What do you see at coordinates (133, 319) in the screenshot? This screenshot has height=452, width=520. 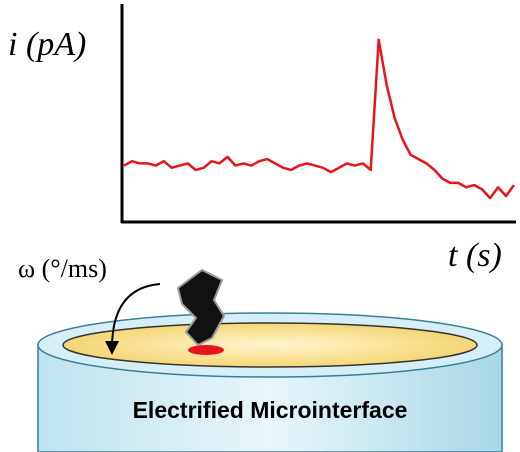 I see `rotation-arrow` at bounding box center [133, 319].